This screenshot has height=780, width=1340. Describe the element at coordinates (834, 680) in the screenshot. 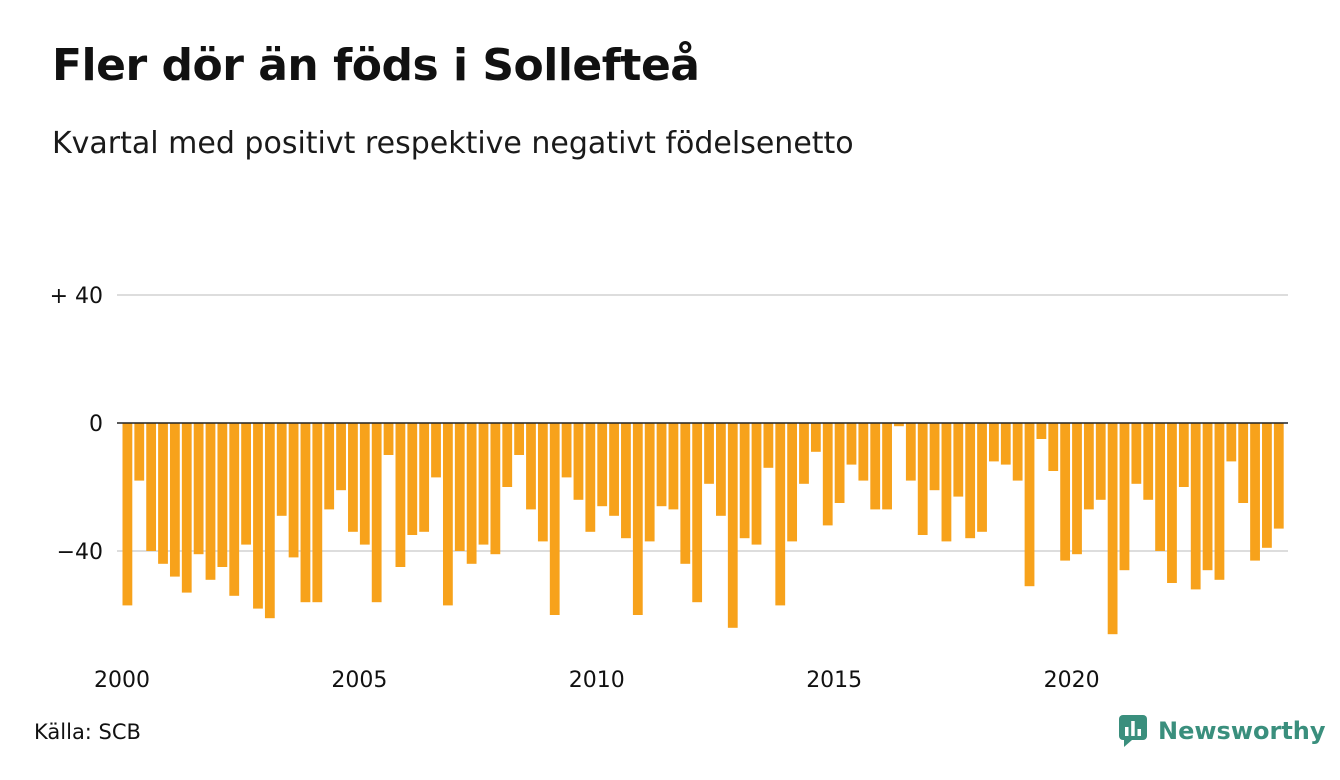

I see `x-tick-label: 2015` at that location.